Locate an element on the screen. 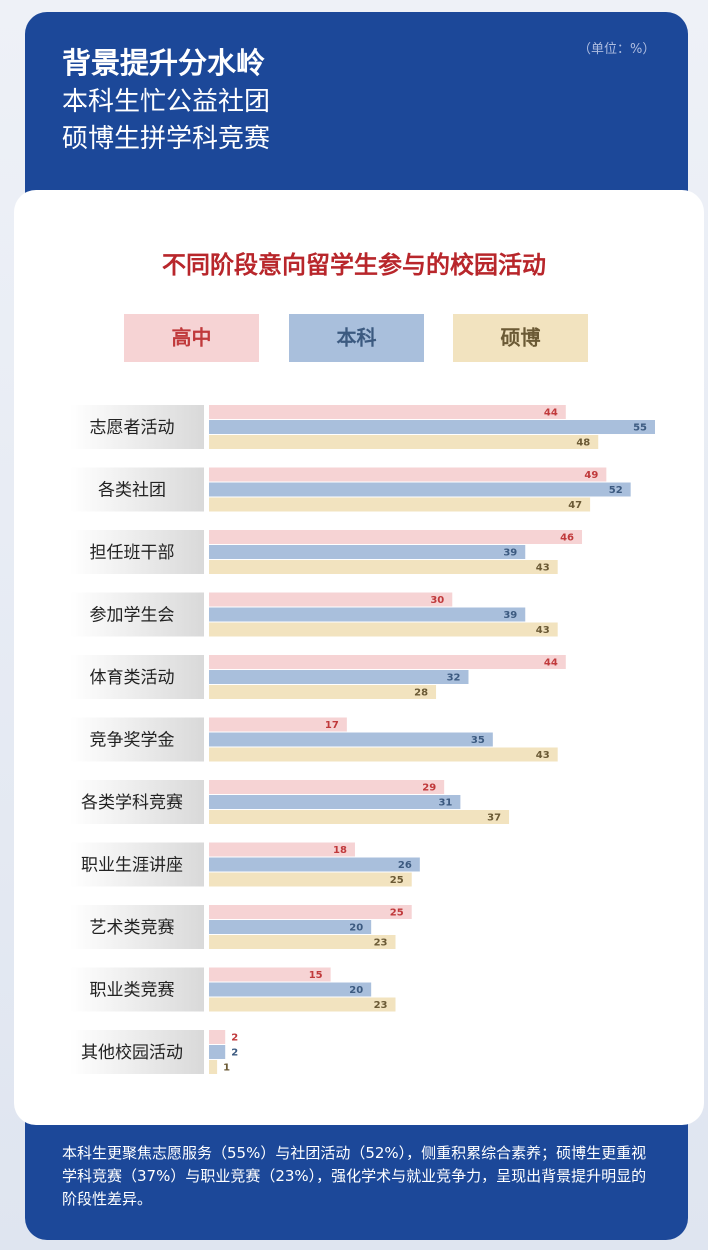 Image resolution: width=708 pixels, height=1250 pixels. value-label: 1 is located at coordinates (226, 1068).